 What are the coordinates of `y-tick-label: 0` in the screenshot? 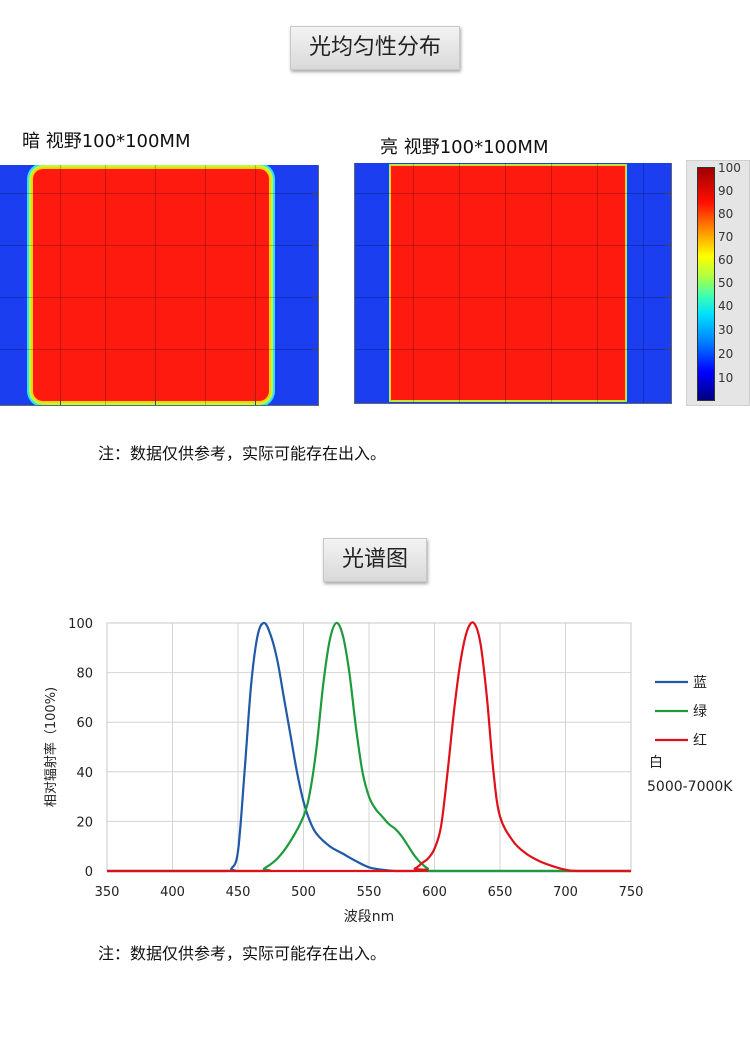 It's located at (89, 872).